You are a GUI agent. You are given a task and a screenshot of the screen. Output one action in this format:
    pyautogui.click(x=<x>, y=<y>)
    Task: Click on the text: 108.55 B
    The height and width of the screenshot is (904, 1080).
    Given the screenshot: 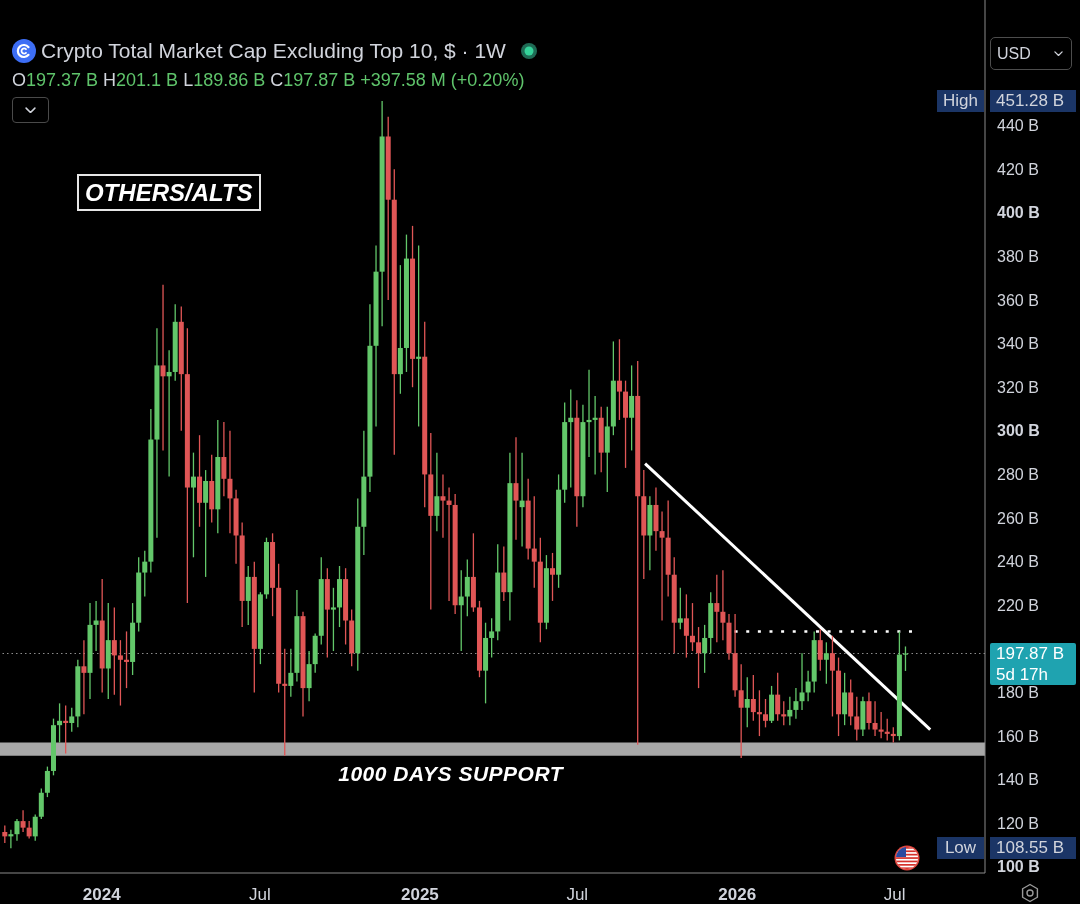 What is the action you would take?
    pyautogui.click(x=1033, y=848)
    